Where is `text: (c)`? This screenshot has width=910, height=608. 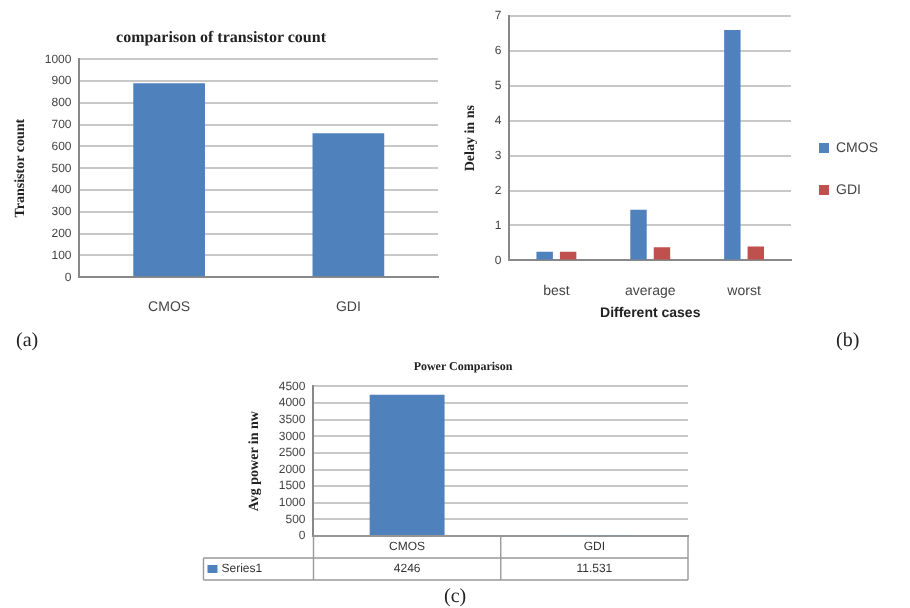 text: (c) is located at coordinates (455, 597).